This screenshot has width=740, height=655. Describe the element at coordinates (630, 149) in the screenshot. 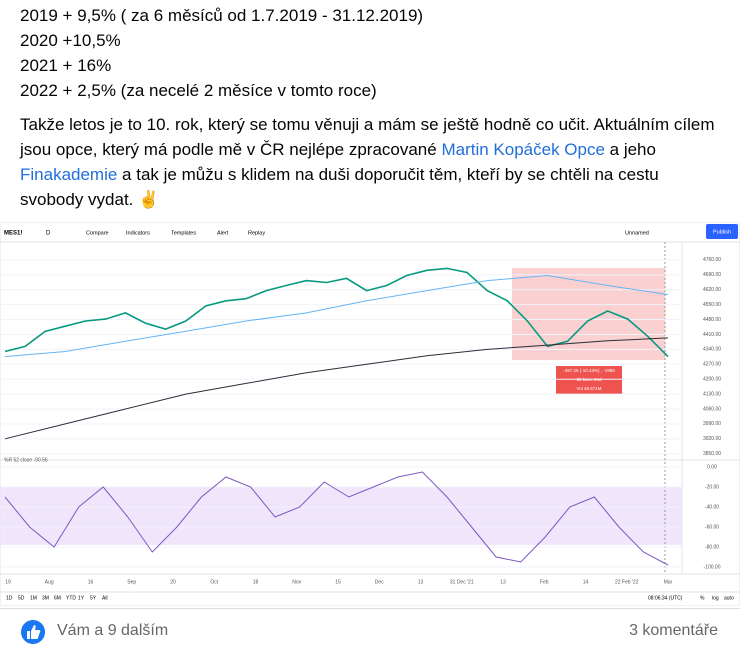

I see `text: a jeho` at that location.